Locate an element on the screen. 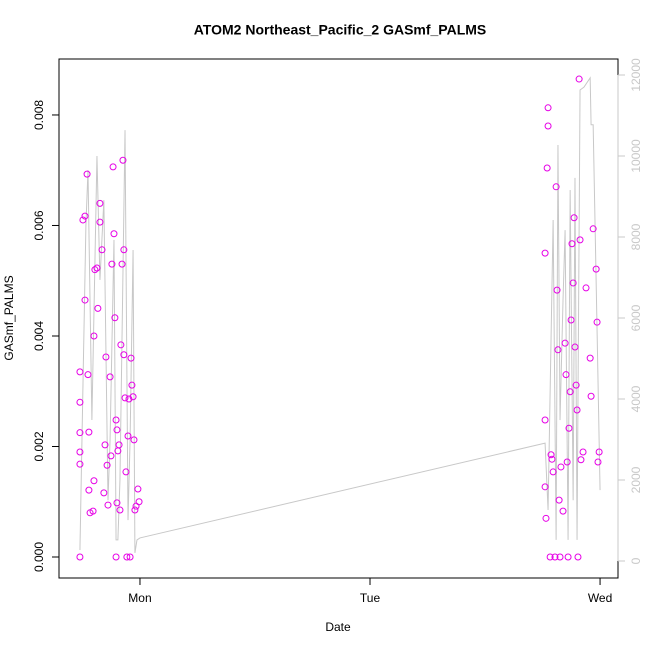 The width and height of the screenshot is (650, 650). y2-tick-label: 6000 is located at coordinates (636, 317).